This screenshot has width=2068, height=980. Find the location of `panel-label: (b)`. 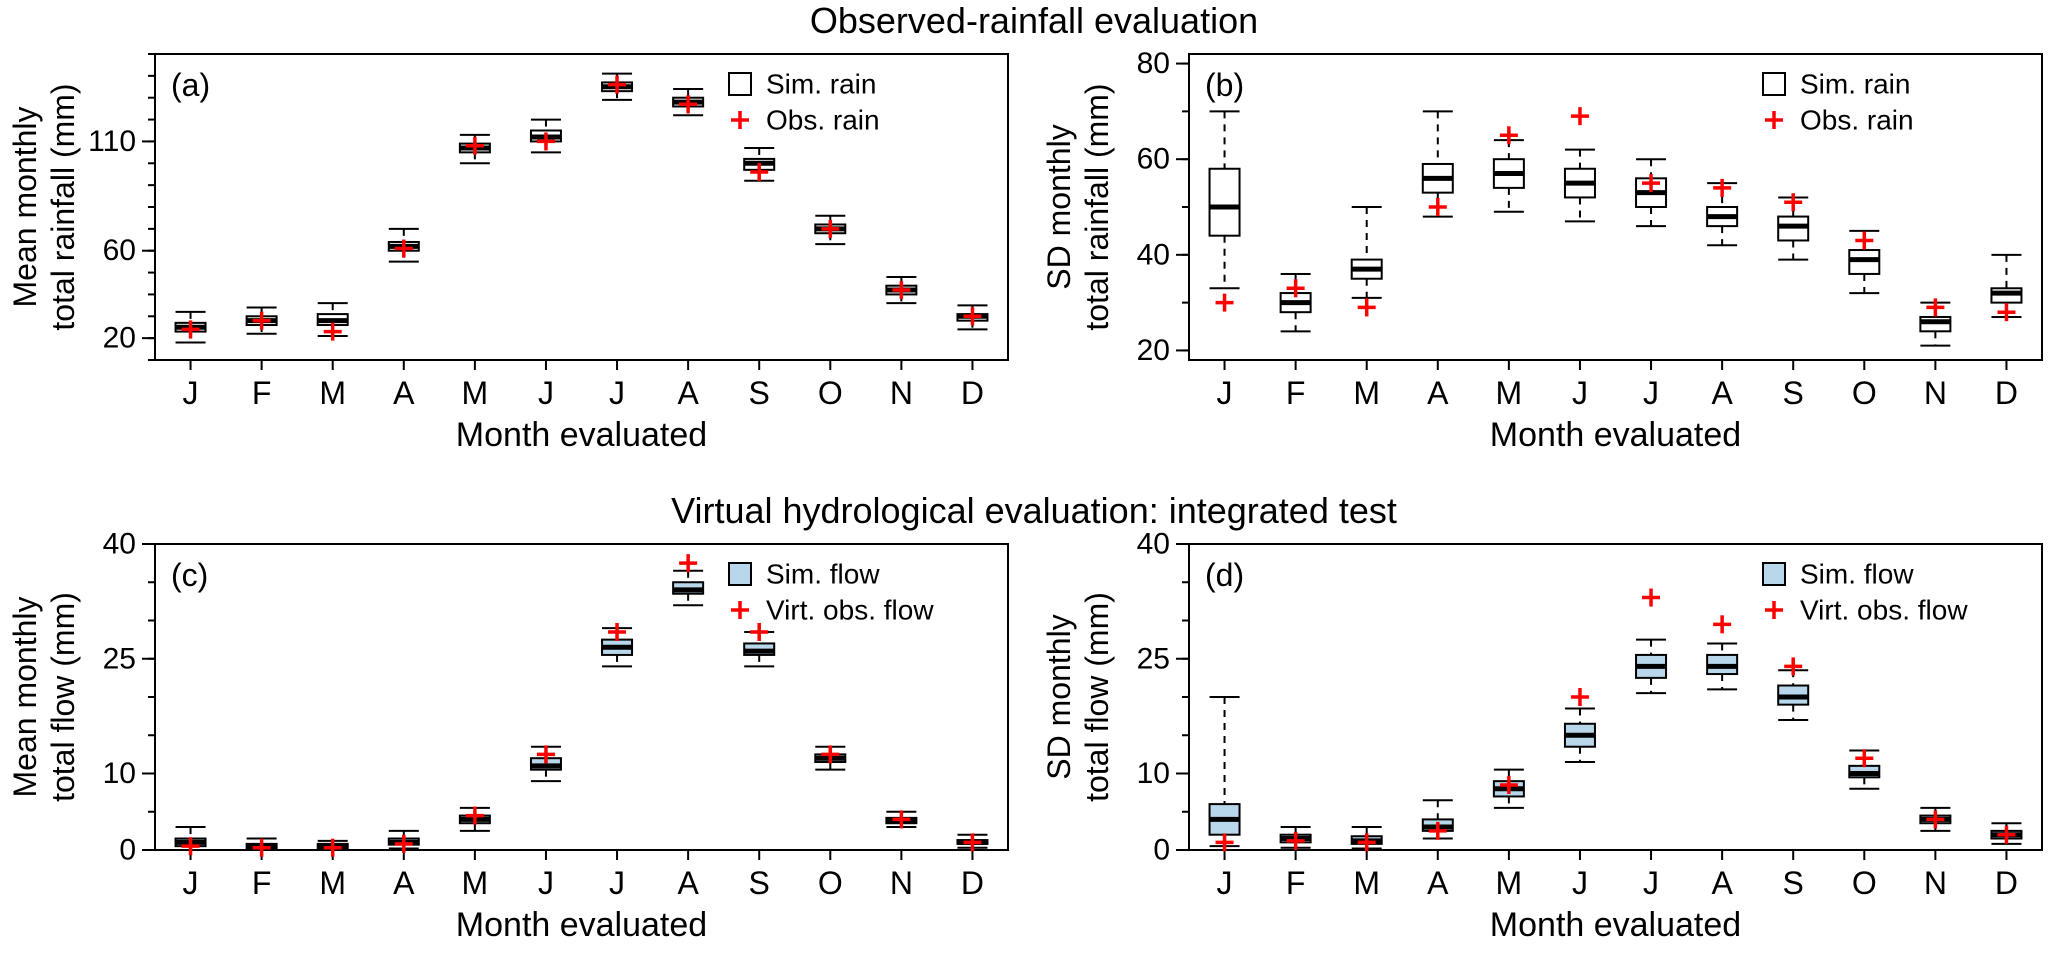

panel-label: (b) is located at coordinates (1224, 85).